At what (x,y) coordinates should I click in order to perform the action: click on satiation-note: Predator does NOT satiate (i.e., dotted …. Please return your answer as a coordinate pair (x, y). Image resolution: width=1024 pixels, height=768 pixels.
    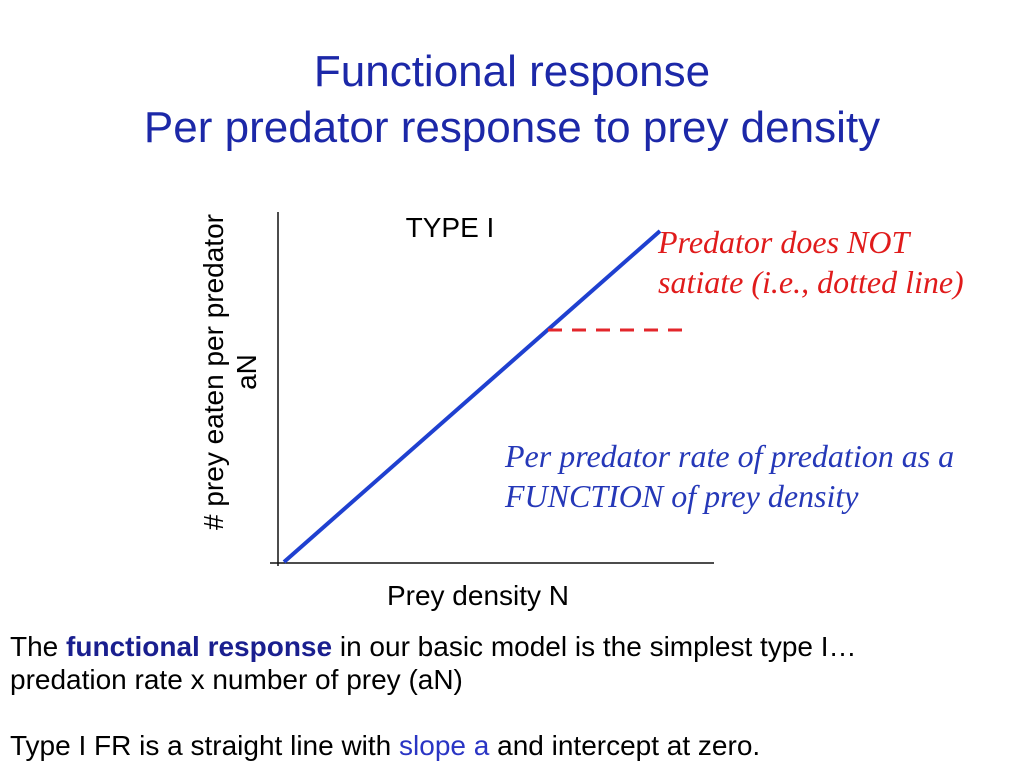
    Looking at the image, I should click on (811, 262).